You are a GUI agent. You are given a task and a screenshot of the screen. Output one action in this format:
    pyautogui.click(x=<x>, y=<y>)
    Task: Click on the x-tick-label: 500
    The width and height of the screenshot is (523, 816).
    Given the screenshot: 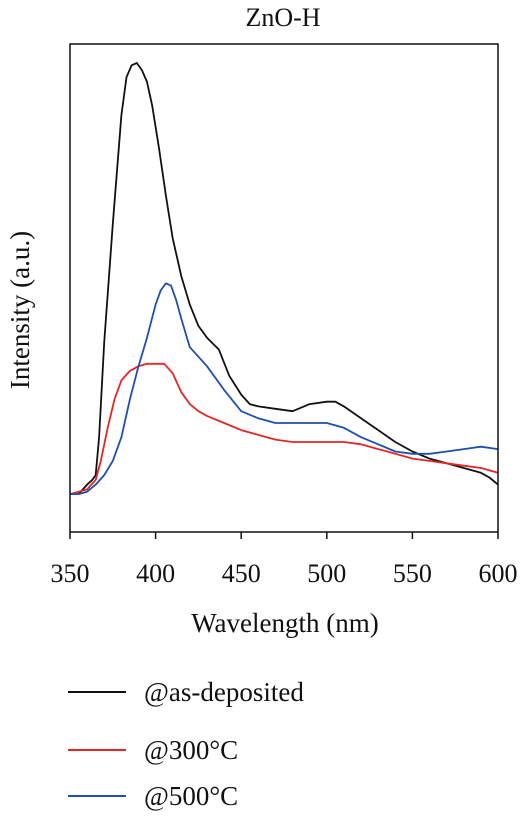 What is the action you would take?
    pyautogui.click(x=326, y=573)
    